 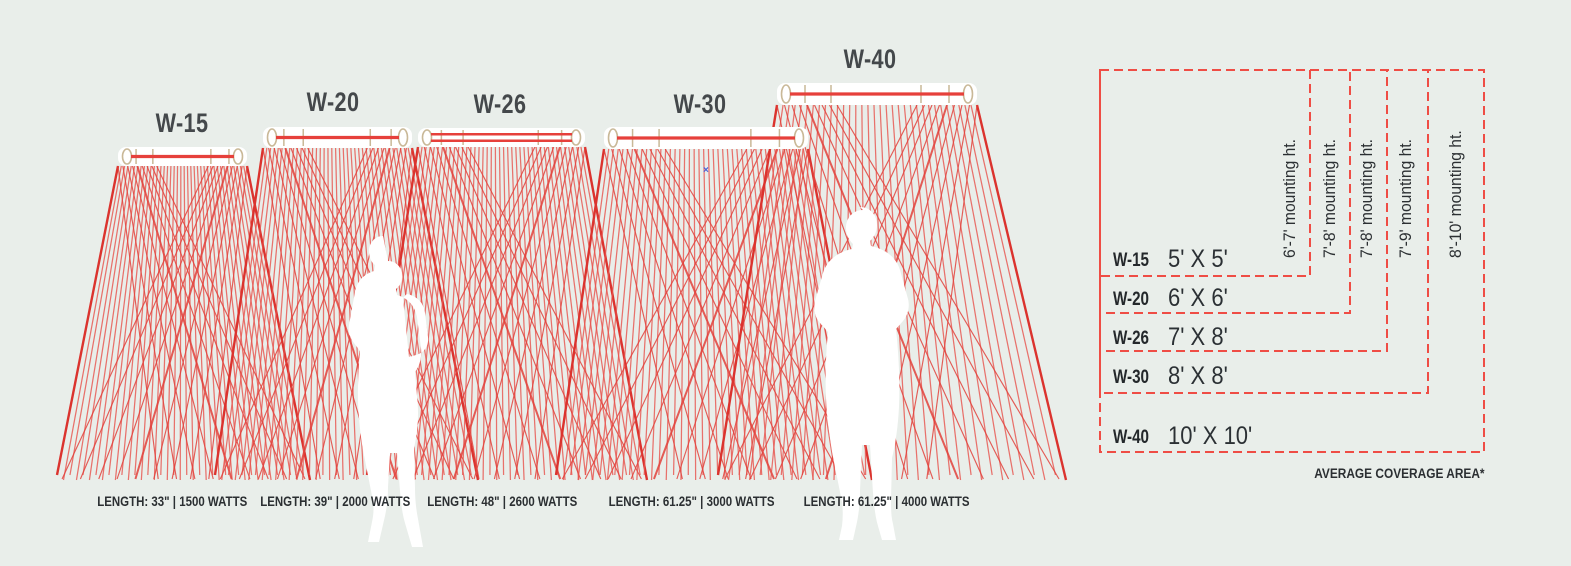 I want to click on unit-spec-w20: LENGTH: 39" | 2000 WATTS, so click(x=335, y=501).